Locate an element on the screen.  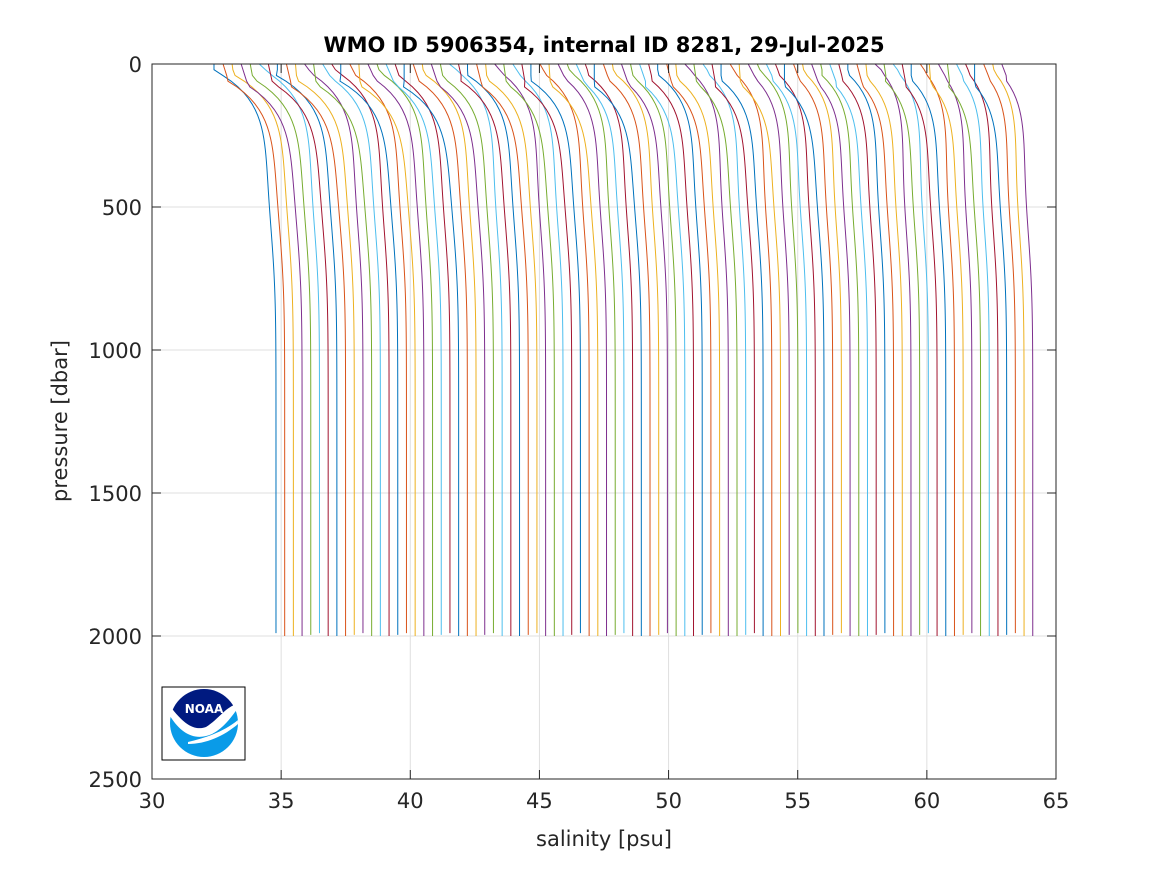
y-axis-label: pressure [dbar] is located at coordinates (60, 421).